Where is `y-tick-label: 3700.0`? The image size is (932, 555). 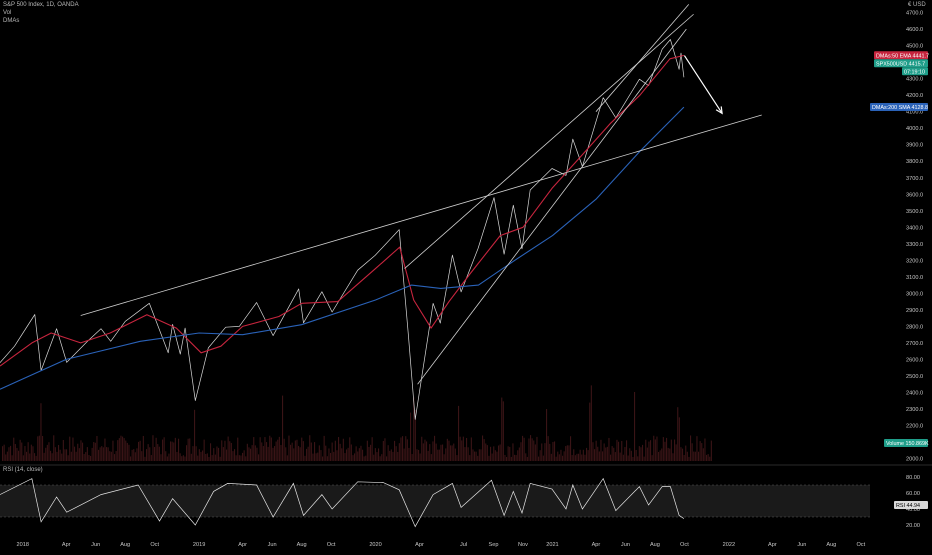 y-tick-label: 3700.0 is located at coordinates (914, 179).